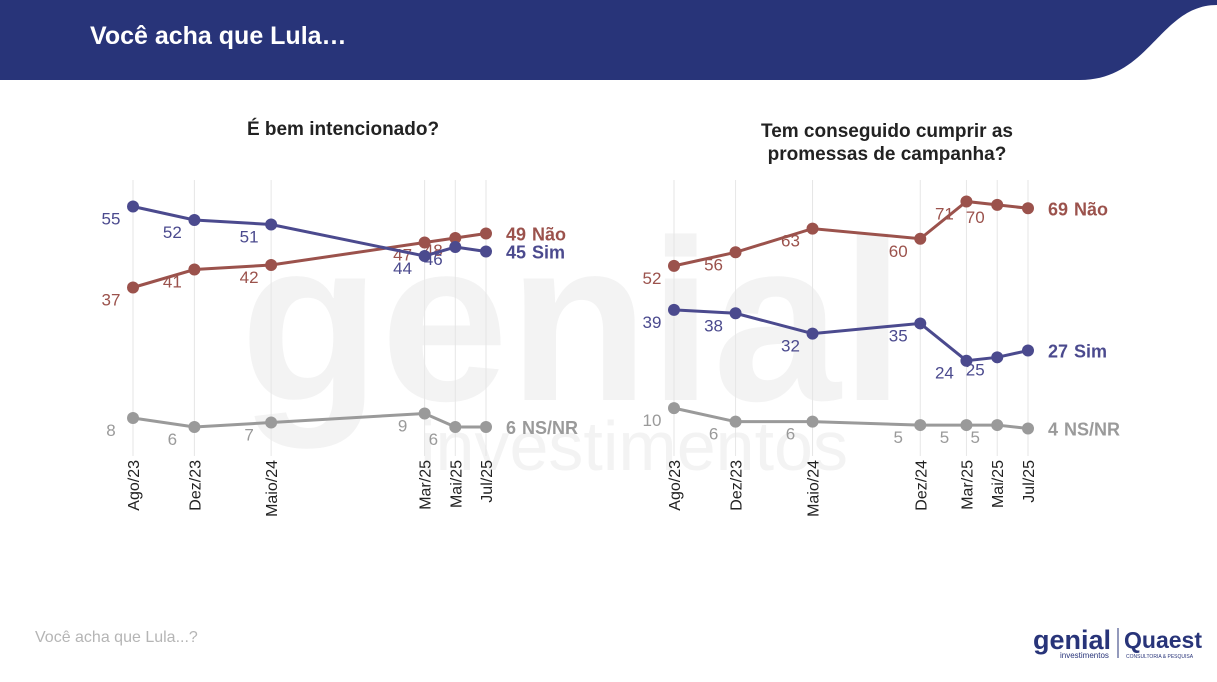 This screenshot has width=1217, height=682. Describe the element at coordinates (608, 40) in the screenshot. I see `header-band` at that location.